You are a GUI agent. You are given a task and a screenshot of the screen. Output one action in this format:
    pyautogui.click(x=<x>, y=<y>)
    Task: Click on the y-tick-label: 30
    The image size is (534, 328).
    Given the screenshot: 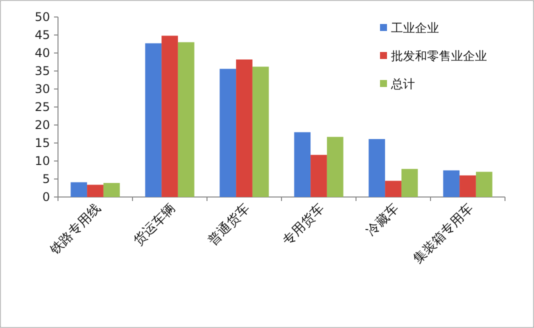 What is the action you would take?
    pyautogui.click(x=42, y=89)
    